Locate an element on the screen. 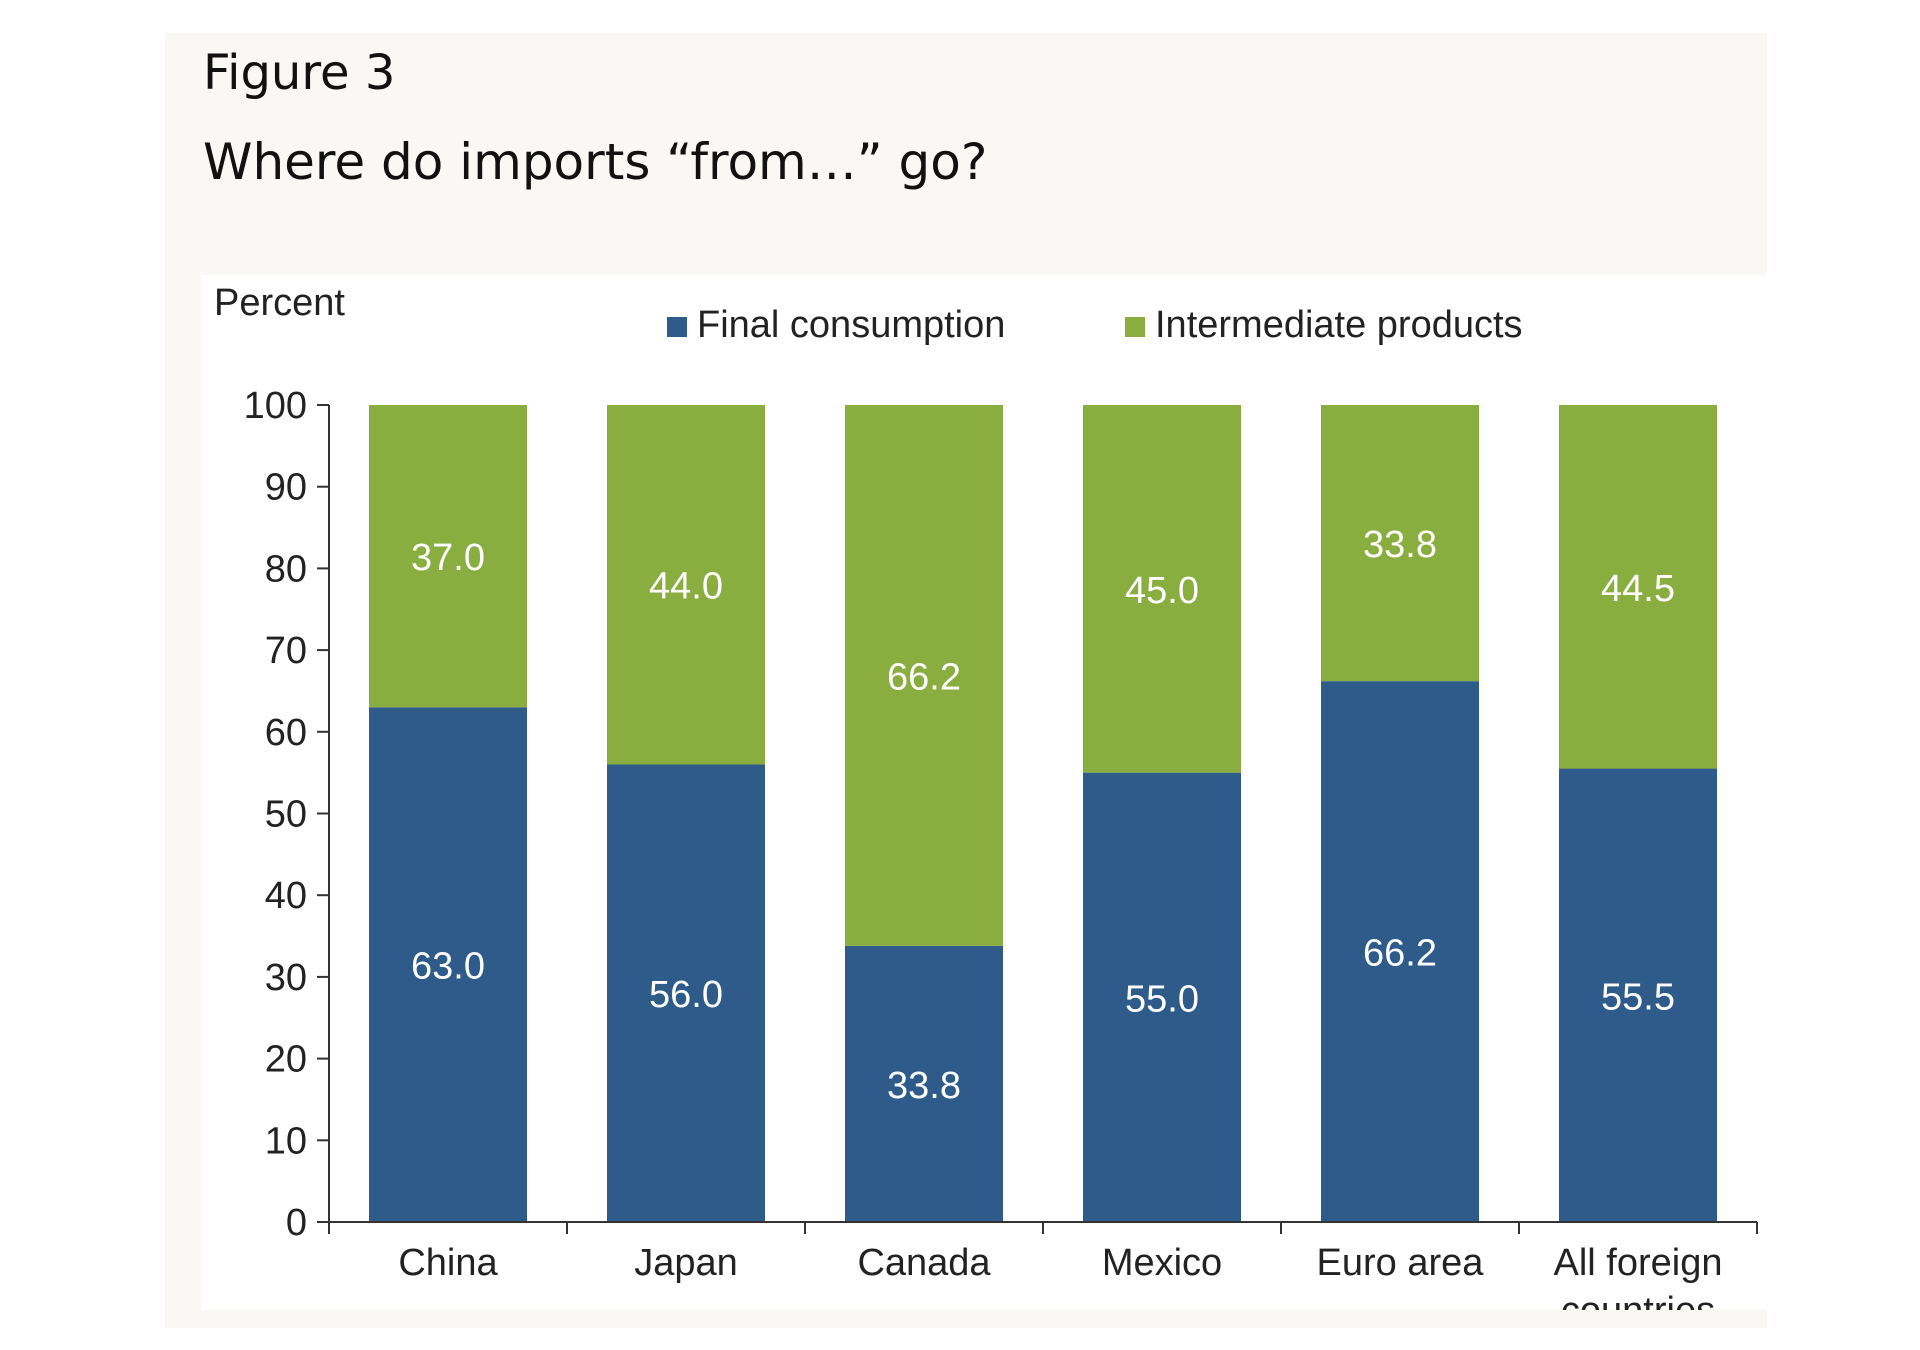  data-label-final-1: 63.0 is located at coordinates (448, 967).